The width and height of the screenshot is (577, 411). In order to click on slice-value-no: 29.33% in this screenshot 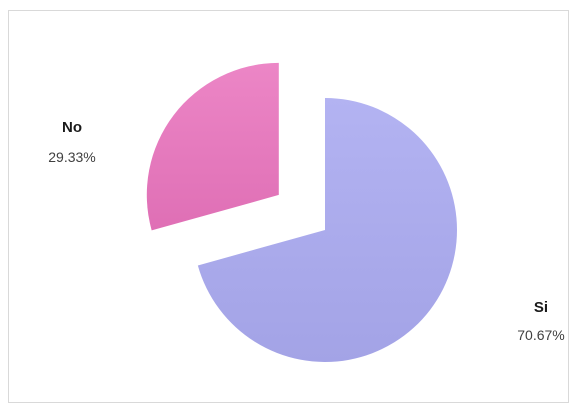, I will do `click(71, 157)`.